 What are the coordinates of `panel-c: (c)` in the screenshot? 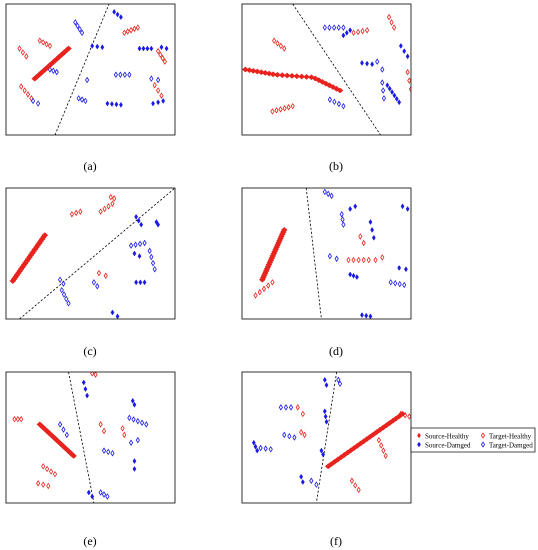 It's located at (90, 272).